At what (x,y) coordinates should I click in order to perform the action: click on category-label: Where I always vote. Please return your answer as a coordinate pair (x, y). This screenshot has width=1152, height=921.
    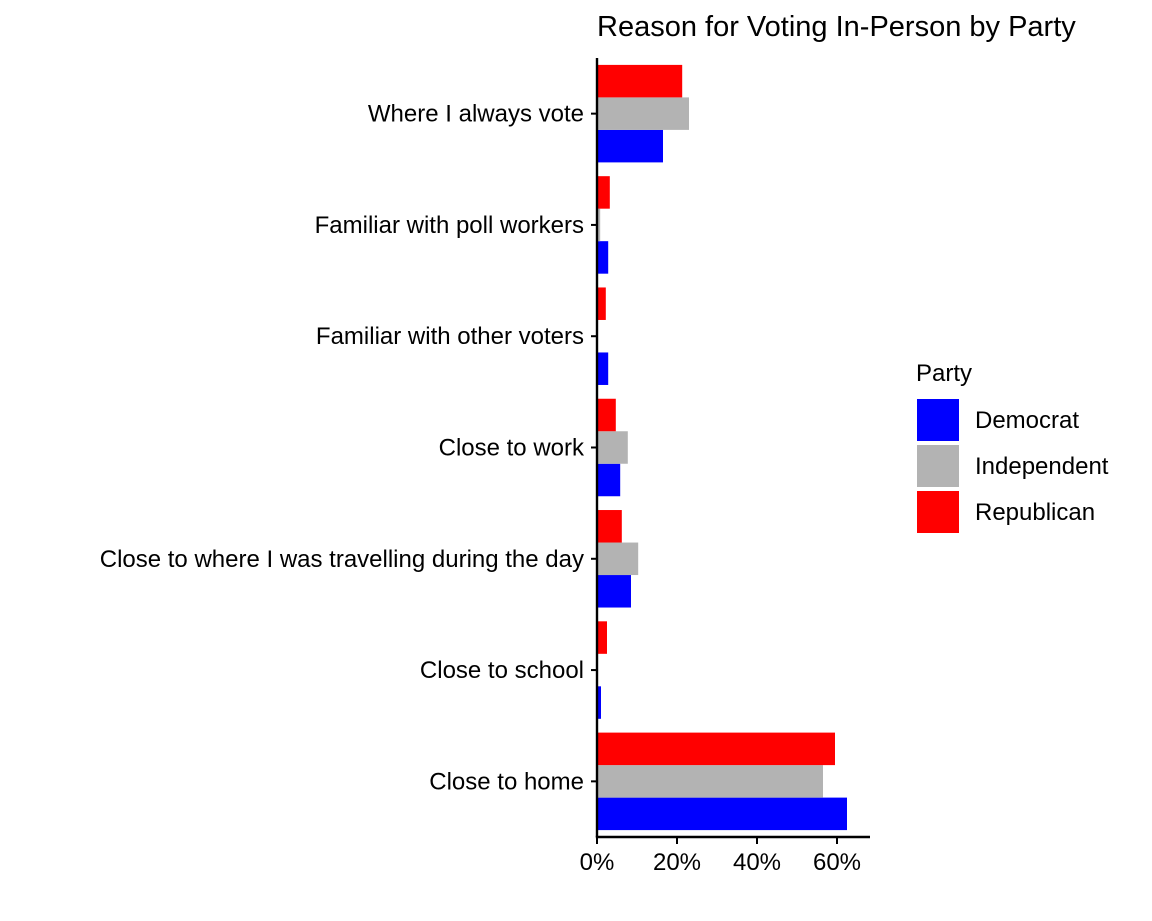
    Looking at the image, I should click on (476, 114).